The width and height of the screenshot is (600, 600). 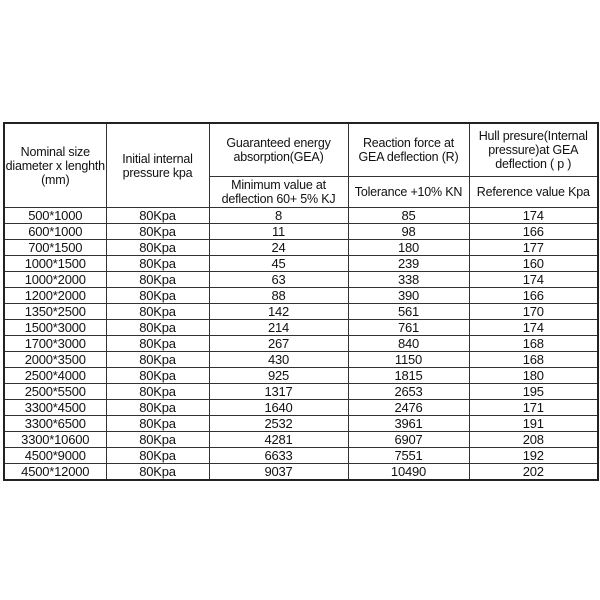 I want to click on cell-nominal-size: 500*1000, so click(x=55, y=215).